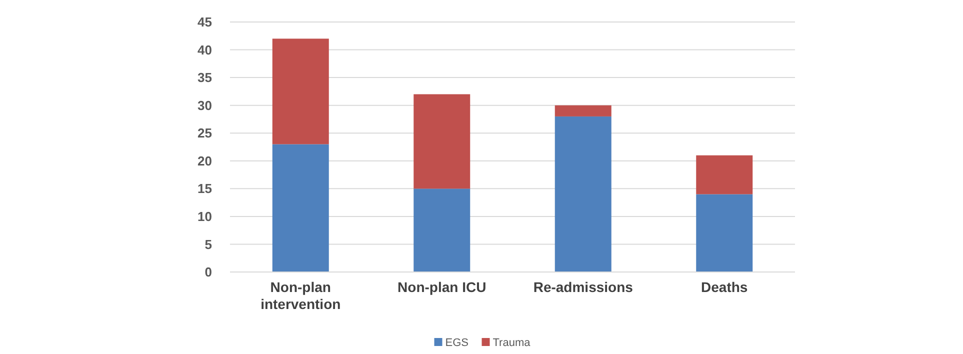 The image size is (963, 354). What do you see at coordinates (583, 287) in the screenshot?
I see `x-tick-label: Re-admissions` at bounding box center [583, 287].